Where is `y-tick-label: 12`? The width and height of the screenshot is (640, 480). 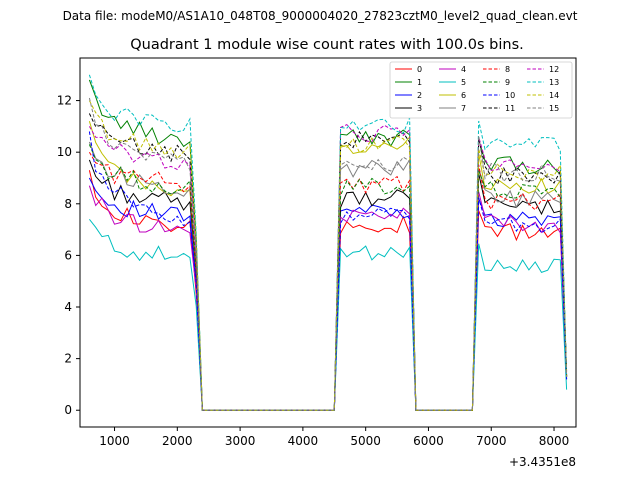
y-tick-label: 12 is located at coordinates (64, 101).